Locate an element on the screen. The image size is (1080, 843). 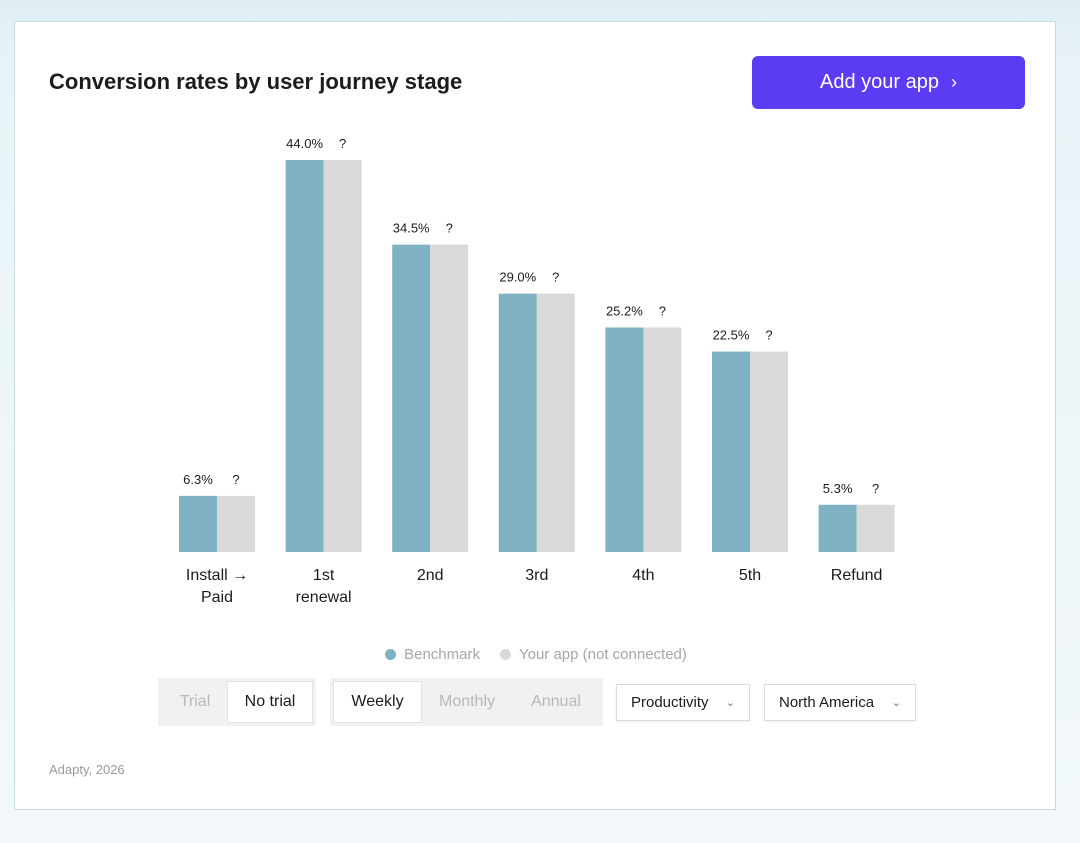
legend-dot-your-app is located at coordinates (505, 654).